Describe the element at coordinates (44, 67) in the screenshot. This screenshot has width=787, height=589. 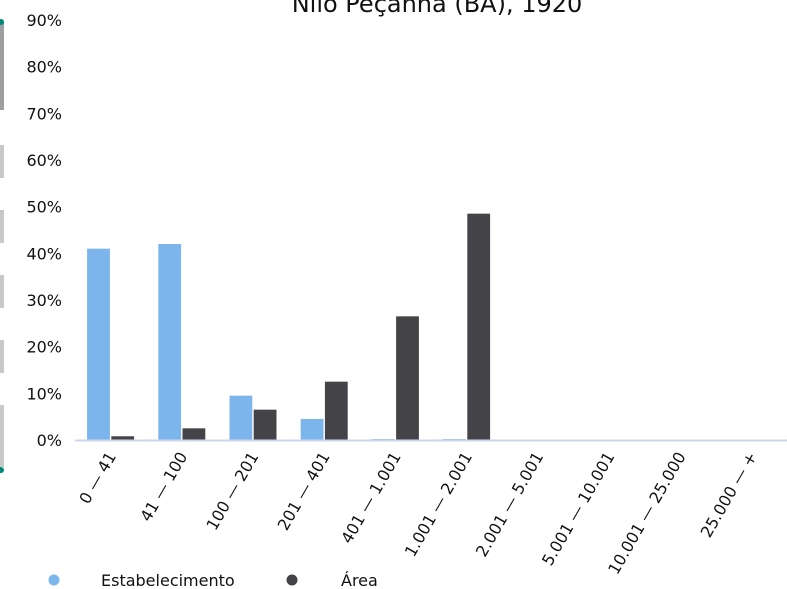
I see `y-tick-label: 80%` at that location.